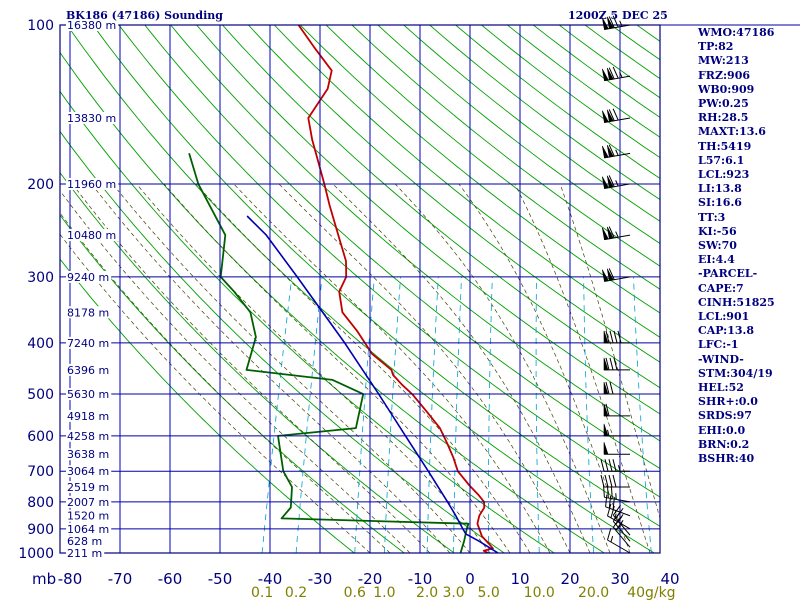  Describe the element at coordinates (728, 402) in the screenshot. I see `index-item: SHR+:0.0` at that location.